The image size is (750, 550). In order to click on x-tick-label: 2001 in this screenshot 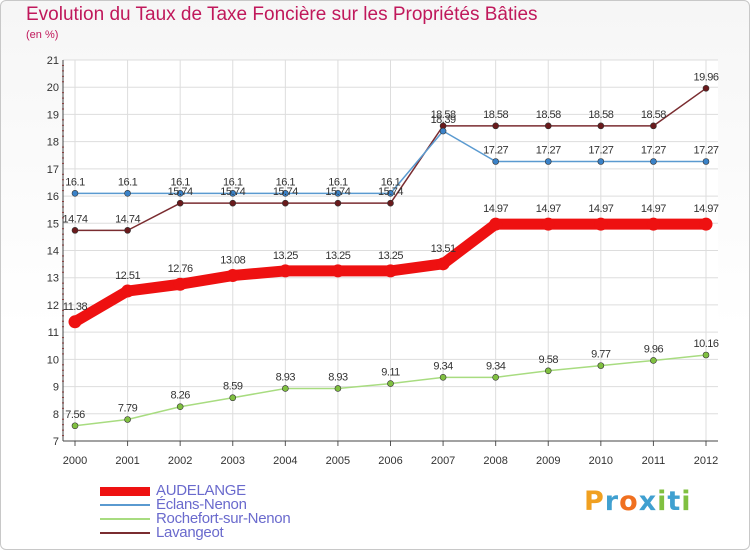, I will do `click(127, 461)`.